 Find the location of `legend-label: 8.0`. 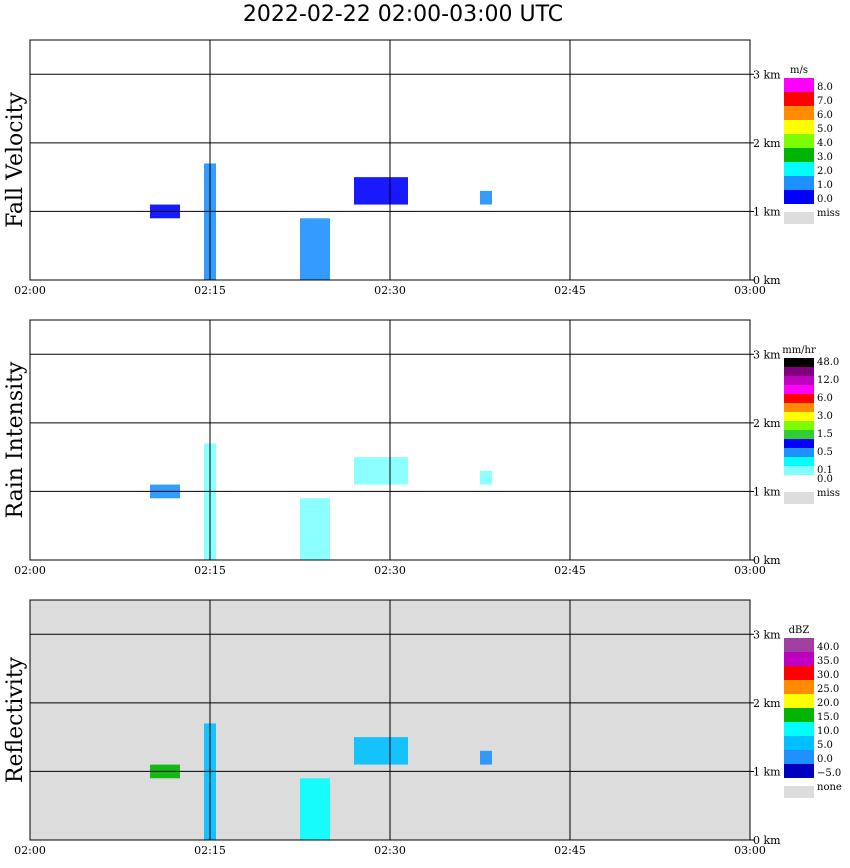

legend-label: 8.0 is located at coordinates (825, 87).